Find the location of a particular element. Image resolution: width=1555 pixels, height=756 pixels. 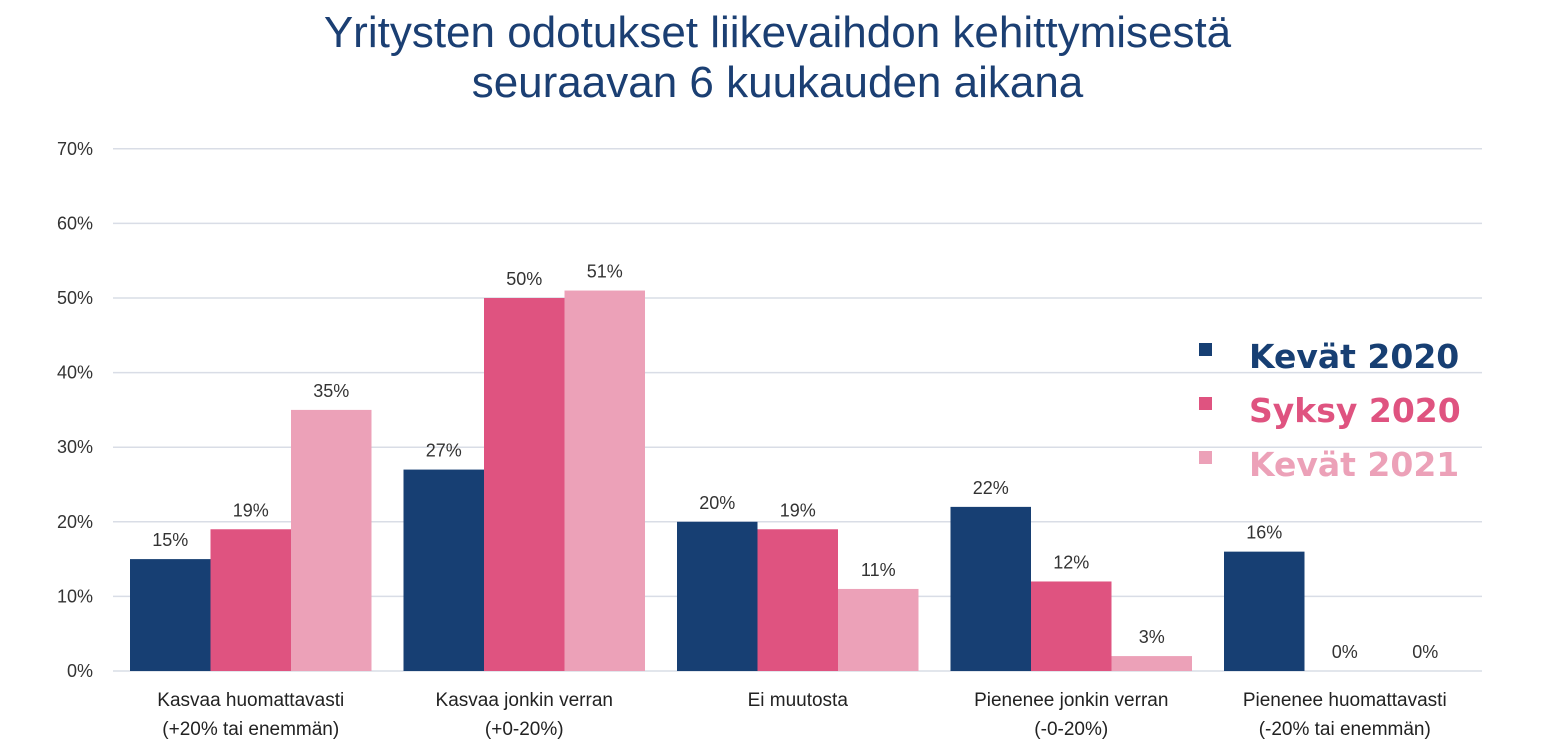

data-label: 50% is located at coordinates (524, 279).